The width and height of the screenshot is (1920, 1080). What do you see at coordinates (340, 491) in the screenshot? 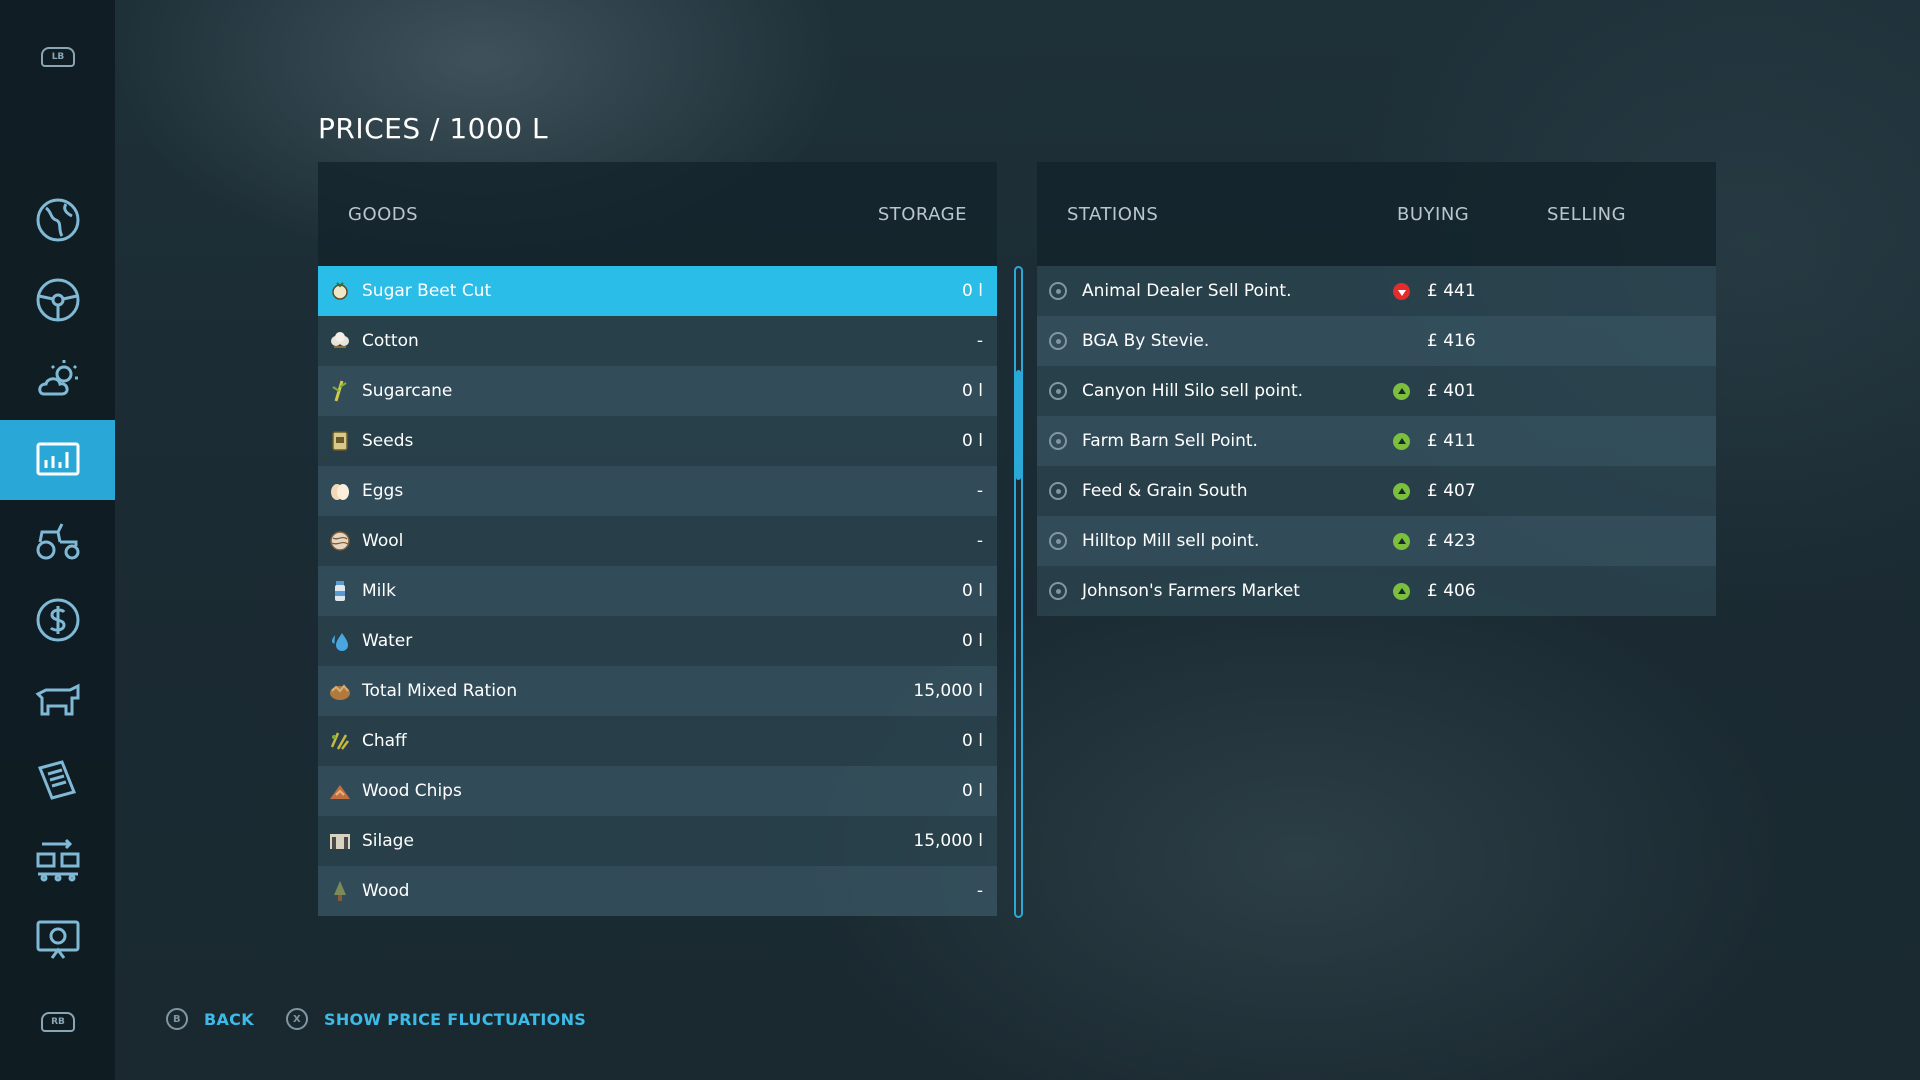
I see `eggs-icon` at bounding box center [340, 491].